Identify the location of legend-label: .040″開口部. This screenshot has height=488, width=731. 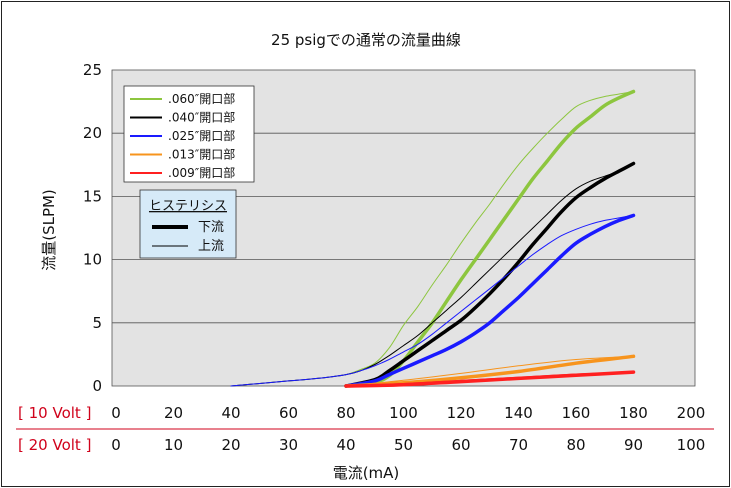
(201, 117).